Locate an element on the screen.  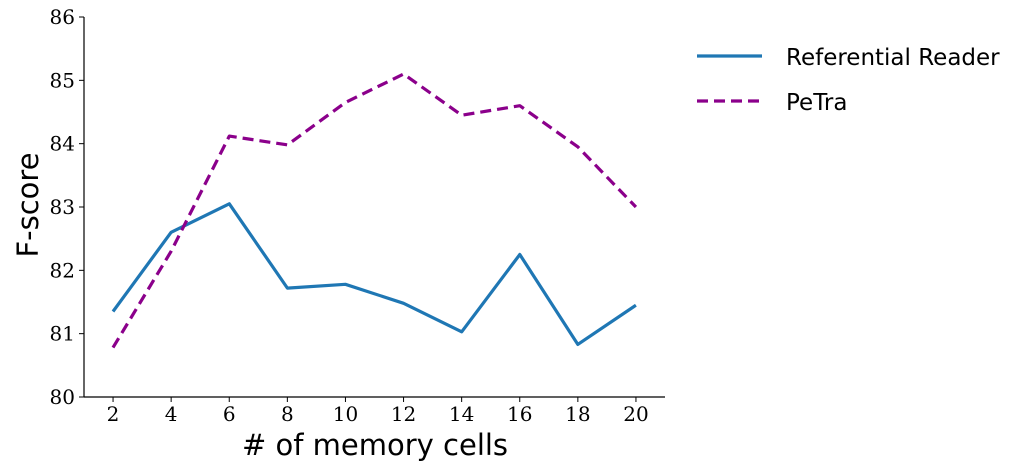
legend-label: Referential Reader is located at coordinates (893, 58).